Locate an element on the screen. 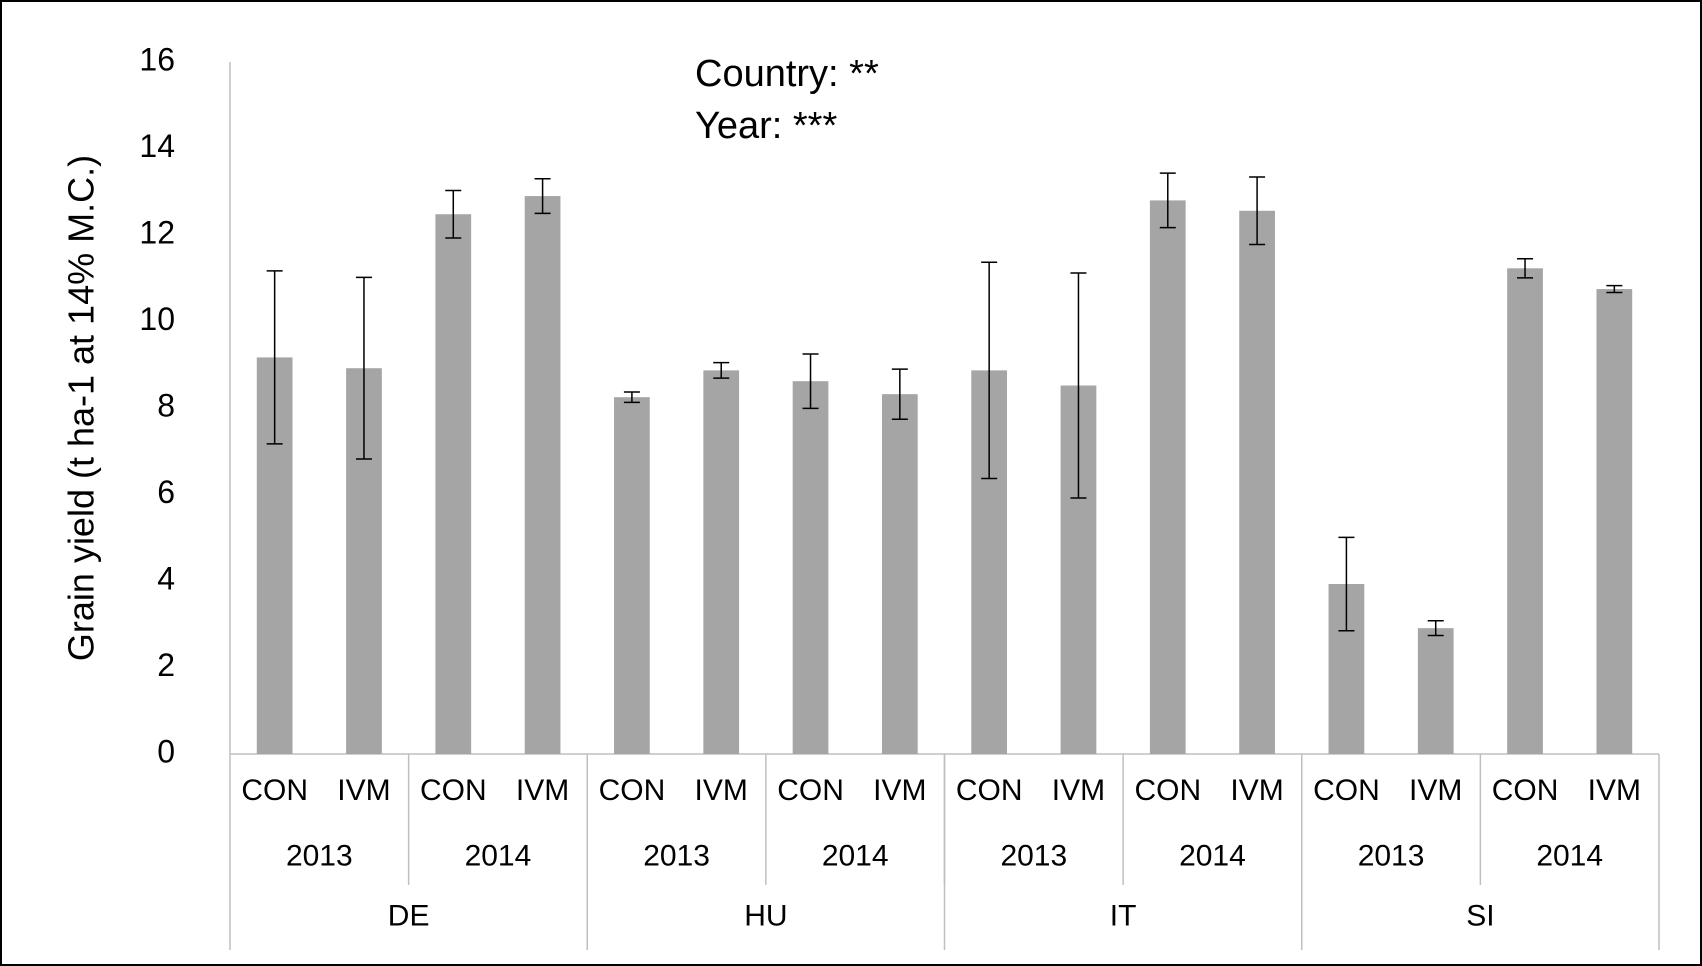 The width and height of the screenshot is (1702, 966). y-tick-label: 2 is located at coordinates (166, 665).